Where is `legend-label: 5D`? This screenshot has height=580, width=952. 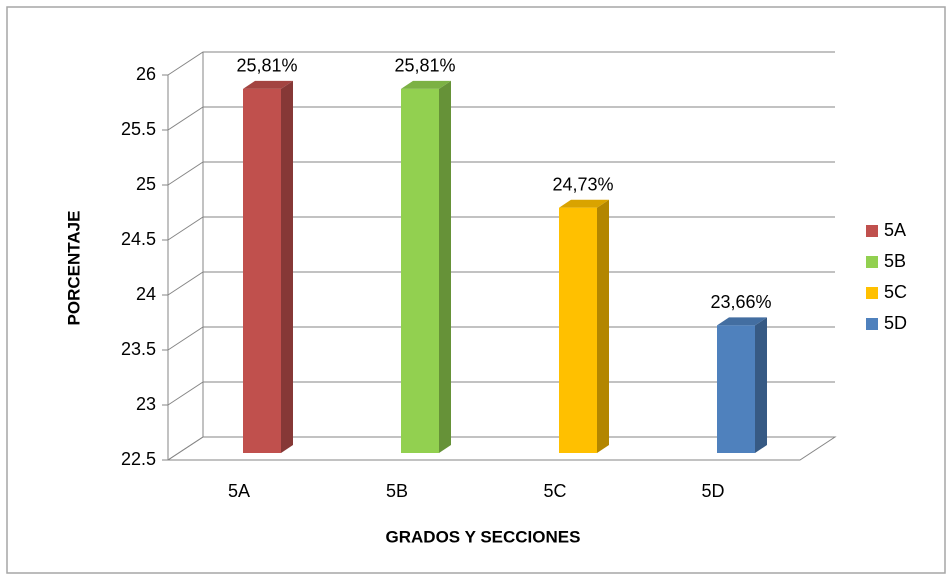 legend-label: 5D is located at coordinates (895, 323).